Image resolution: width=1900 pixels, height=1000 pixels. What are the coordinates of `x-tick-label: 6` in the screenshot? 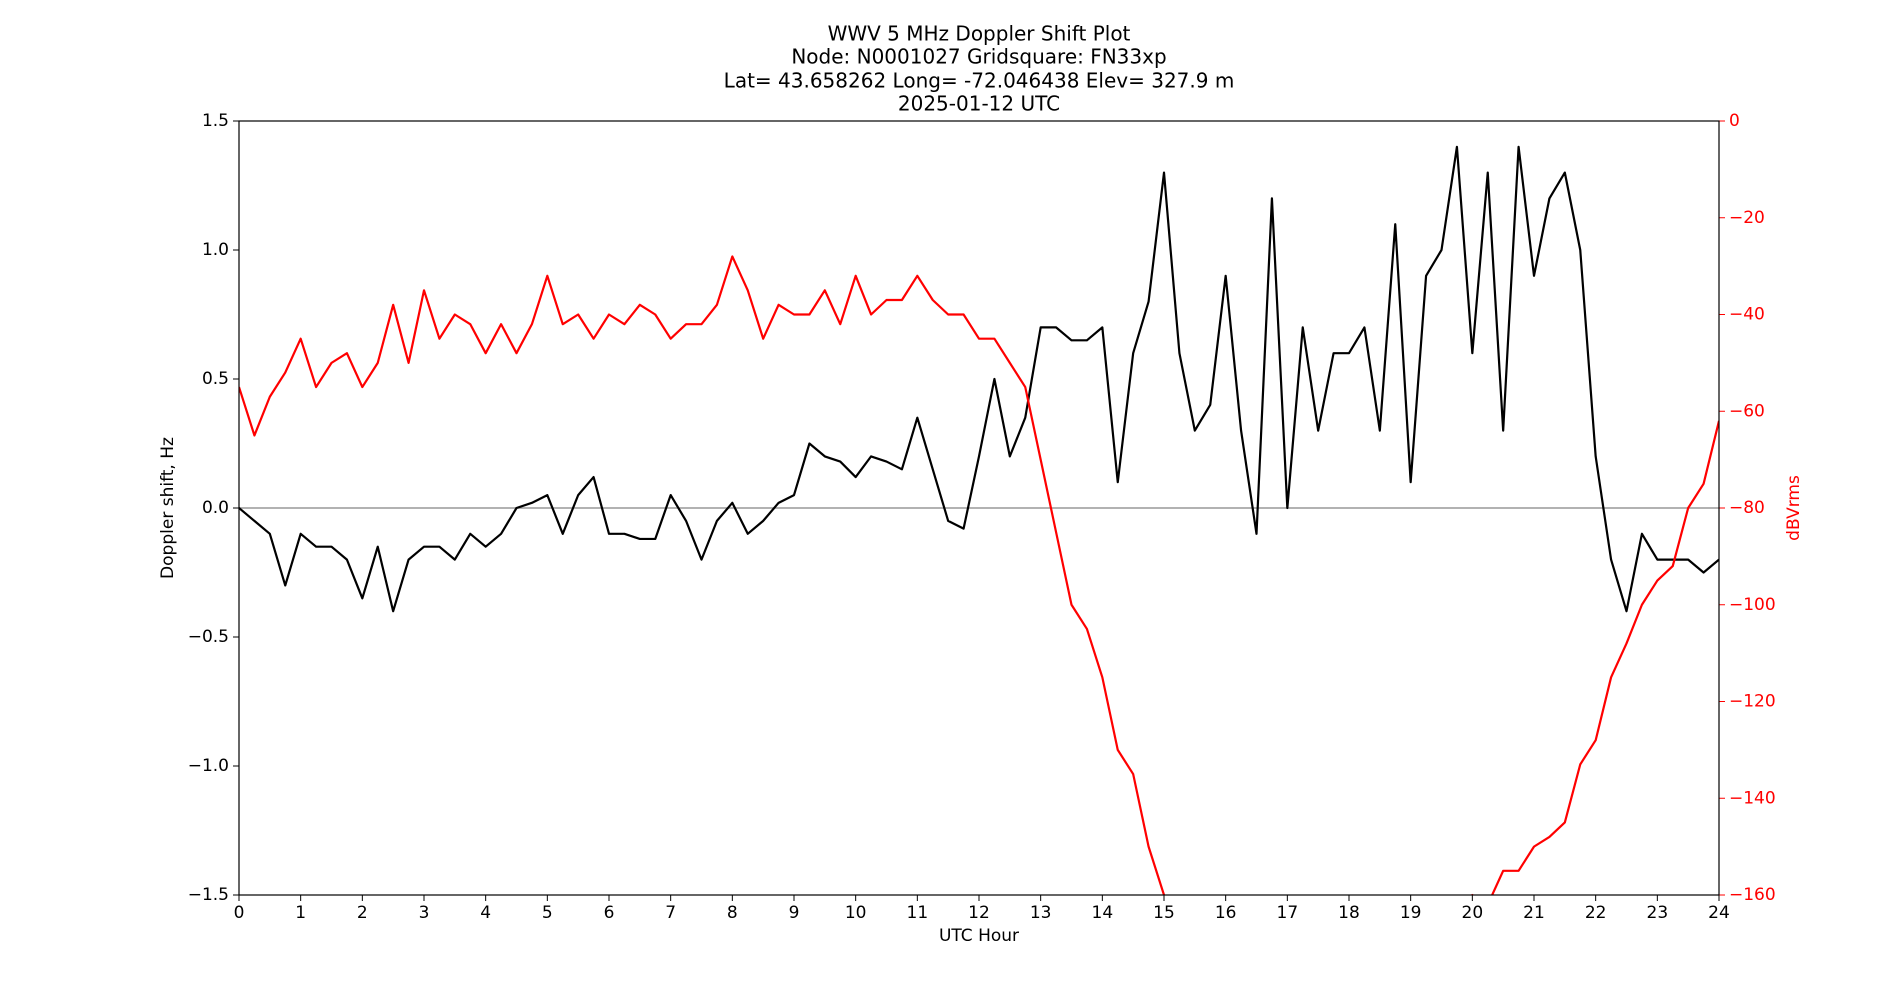 It's located at (609, 913).